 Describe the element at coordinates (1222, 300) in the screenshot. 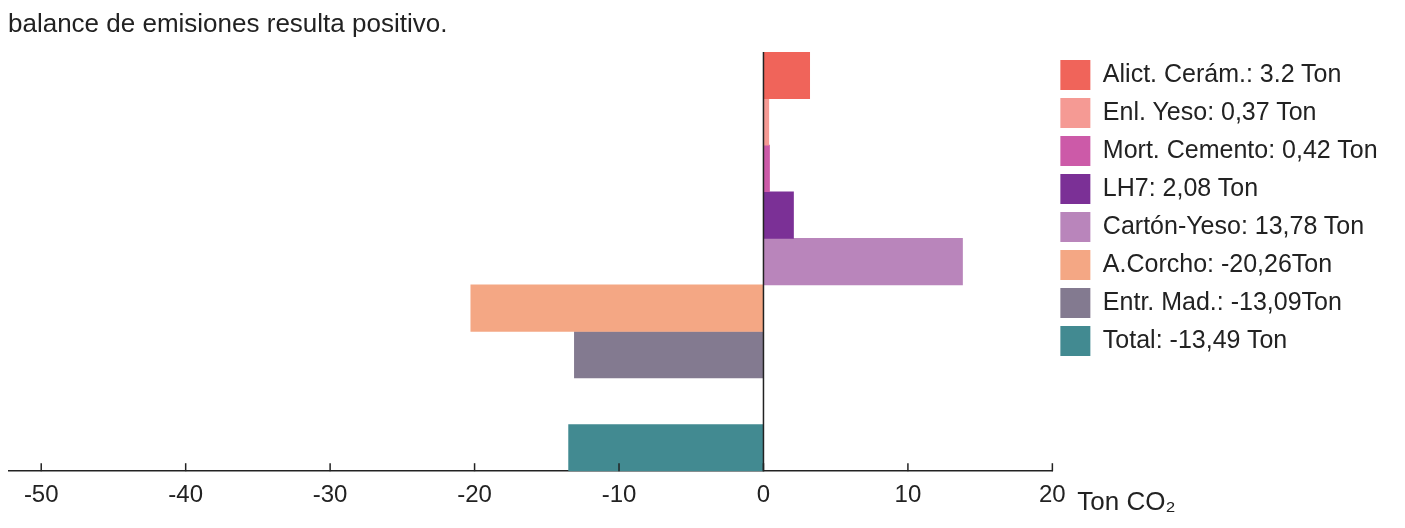

I see `legend-label: Entr. Mad.: -13,09Ton` at that location.